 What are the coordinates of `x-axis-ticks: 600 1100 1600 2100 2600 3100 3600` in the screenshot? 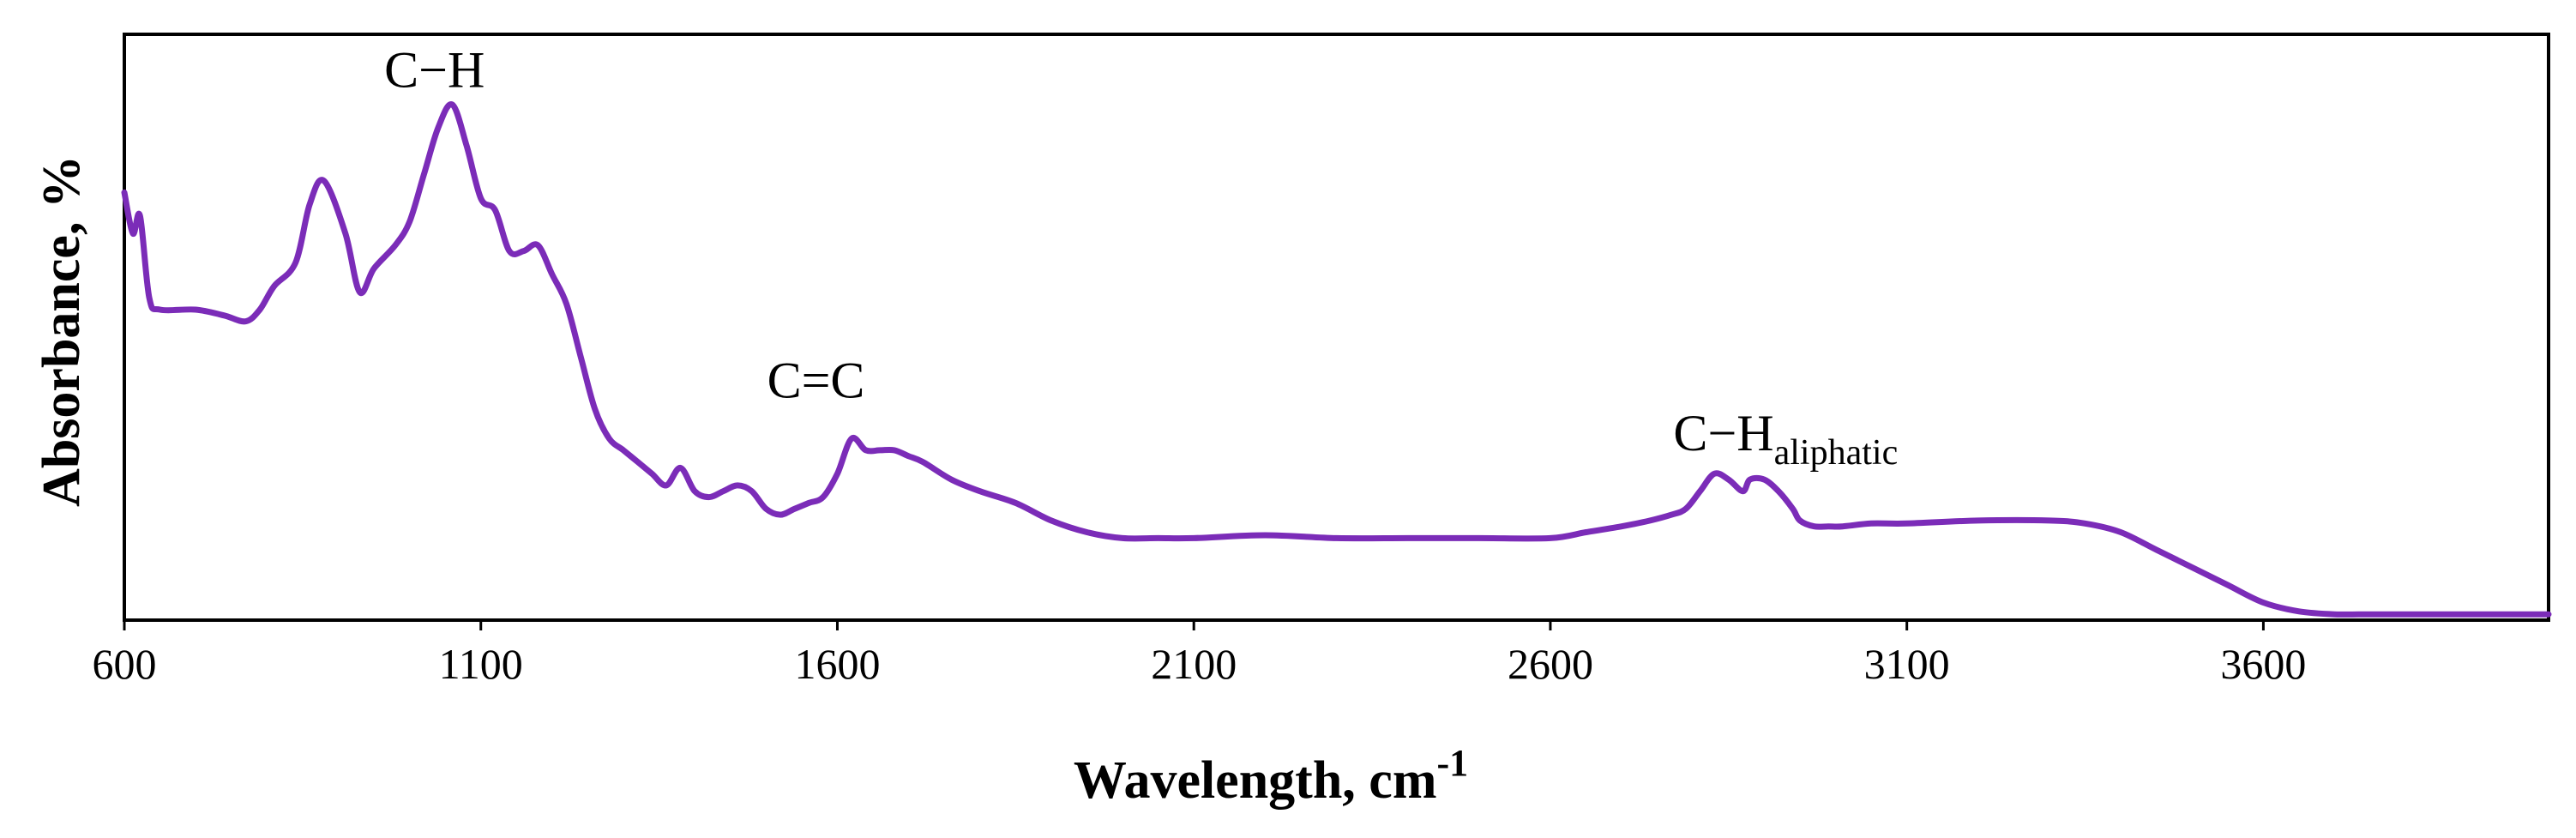 It's located at (1199, 654).